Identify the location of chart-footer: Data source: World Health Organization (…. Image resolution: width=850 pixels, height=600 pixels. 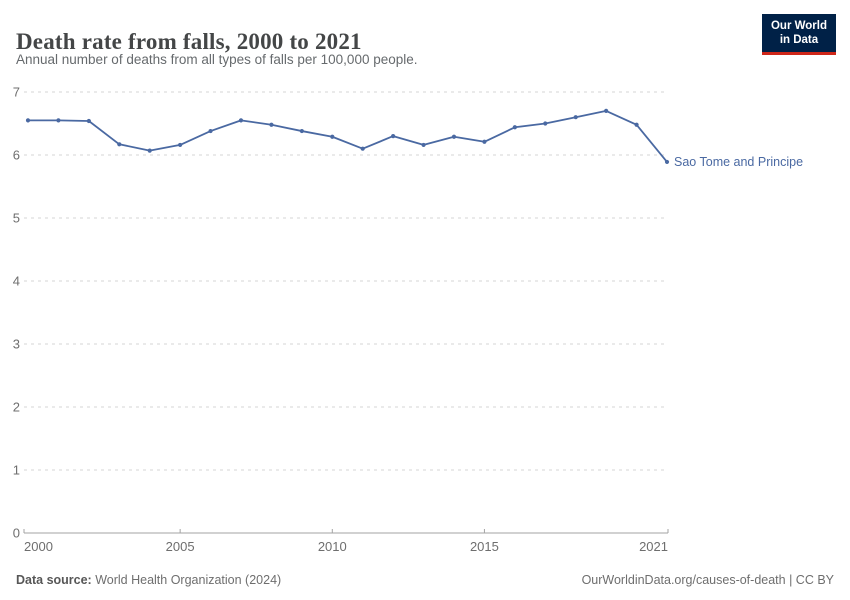
(425, 580).